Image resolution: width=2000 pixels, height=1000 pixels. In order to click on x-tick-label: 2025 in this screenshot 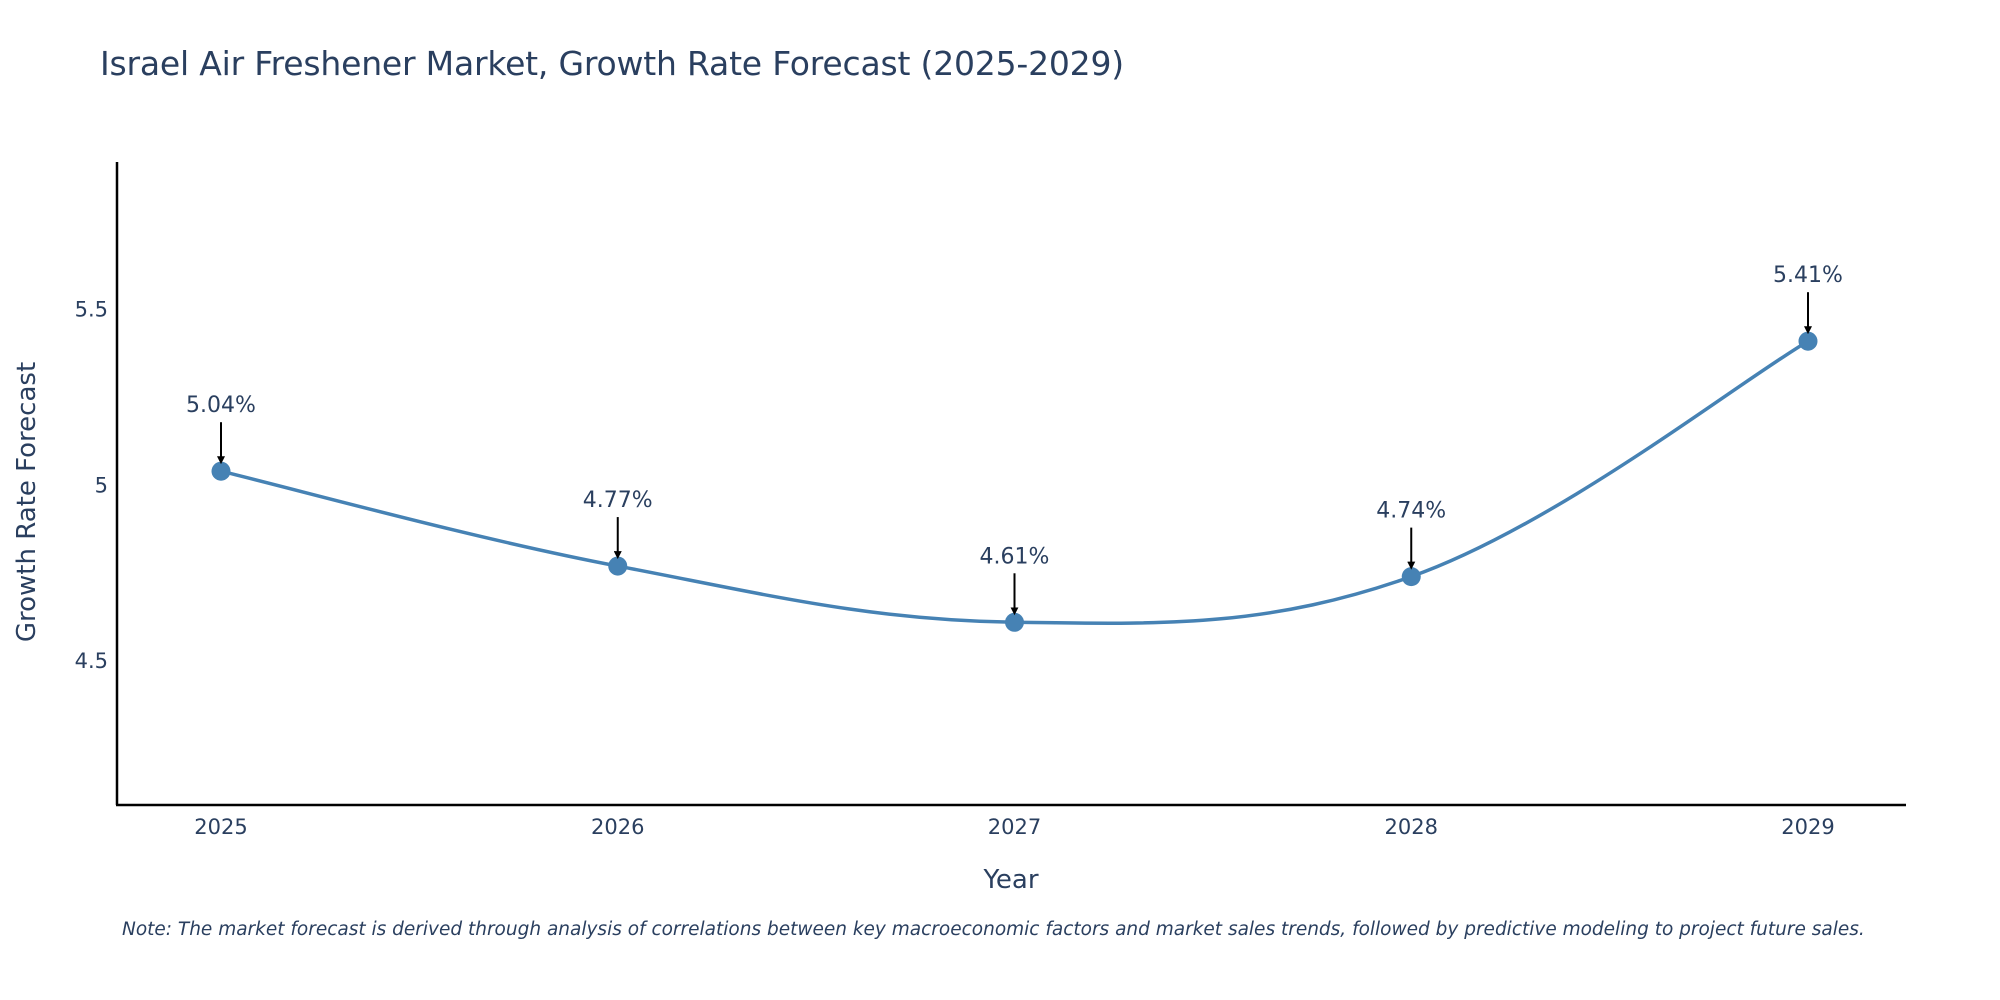, I will do `click(220, 827)`.